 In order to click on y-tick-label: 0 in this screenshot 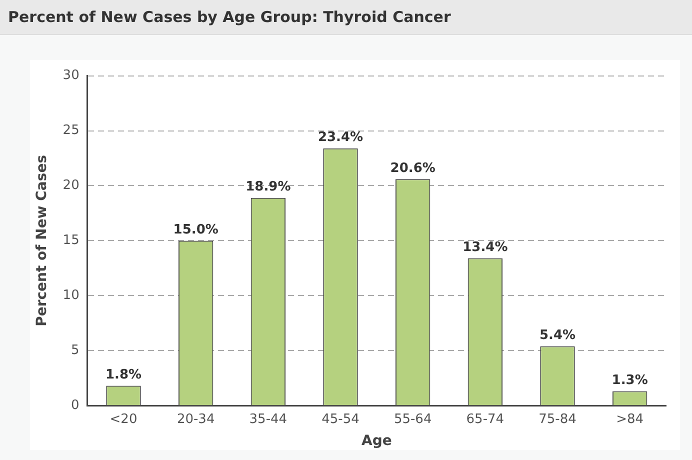, I will do `click(75, 405)`.